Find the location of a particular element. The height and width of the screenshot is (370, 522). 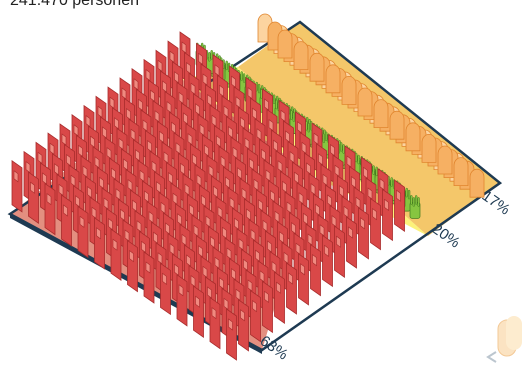

chart-title: 241.470 personen is located at coordinates (74, 4).